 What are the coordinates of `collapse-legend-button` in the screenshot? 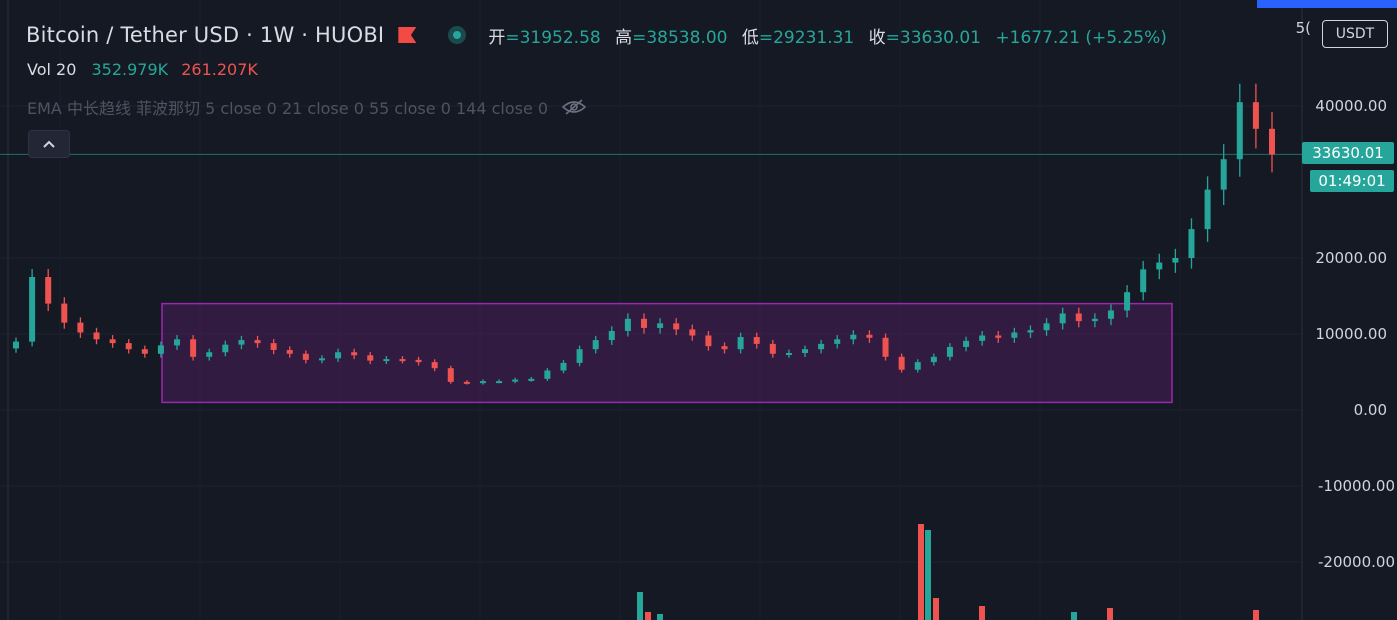 It's located at (49, 144).